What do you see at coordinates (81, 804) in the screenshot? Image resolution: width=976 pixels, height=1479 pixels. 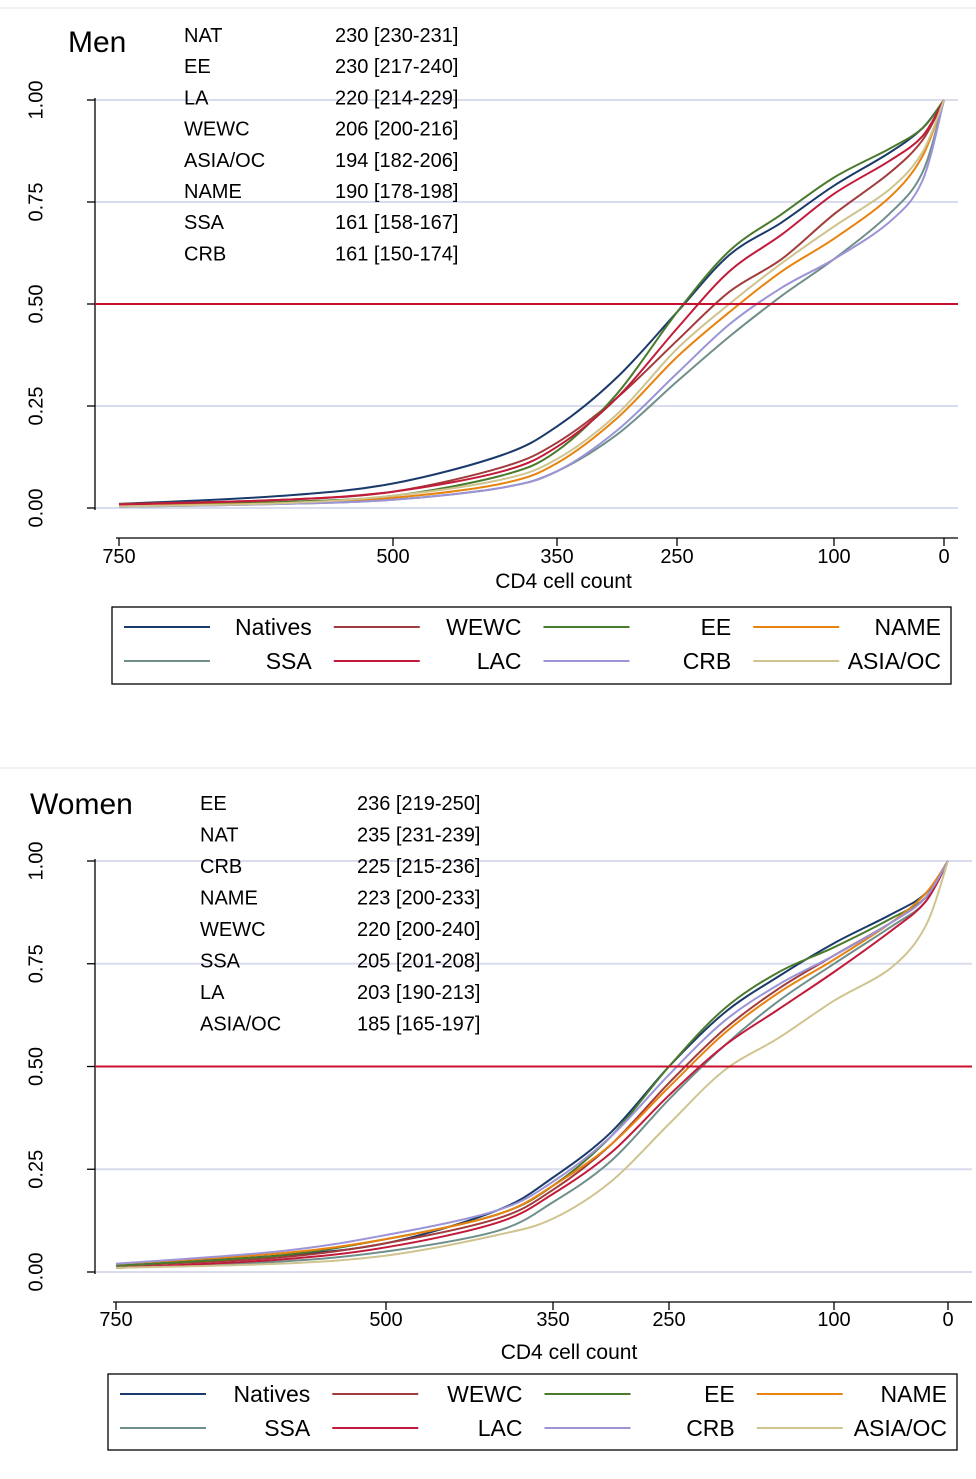 I see `panel-title: Women` at bounding box center [81, 804].